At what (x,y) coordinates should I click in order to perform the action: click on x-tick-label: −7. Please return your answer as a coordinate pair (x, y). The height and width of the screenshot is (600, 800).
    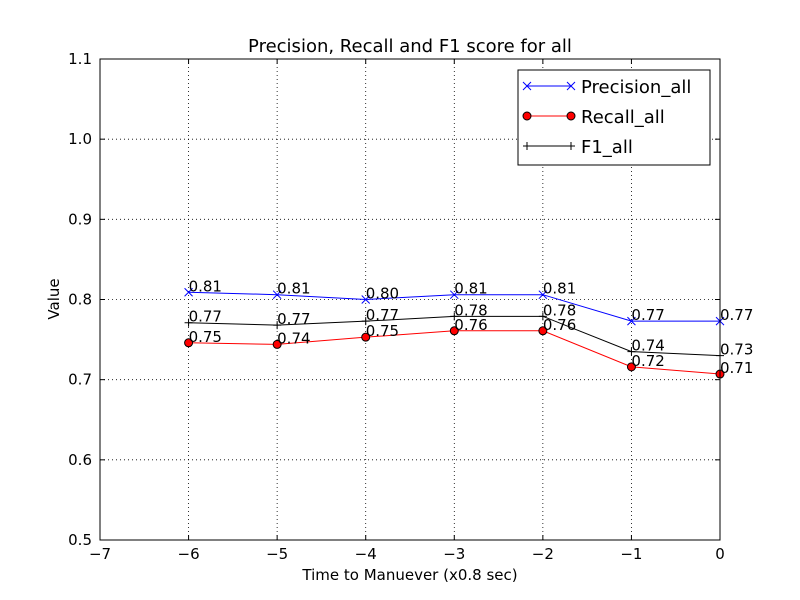
    Looking at the image, I should click on (100, 554).